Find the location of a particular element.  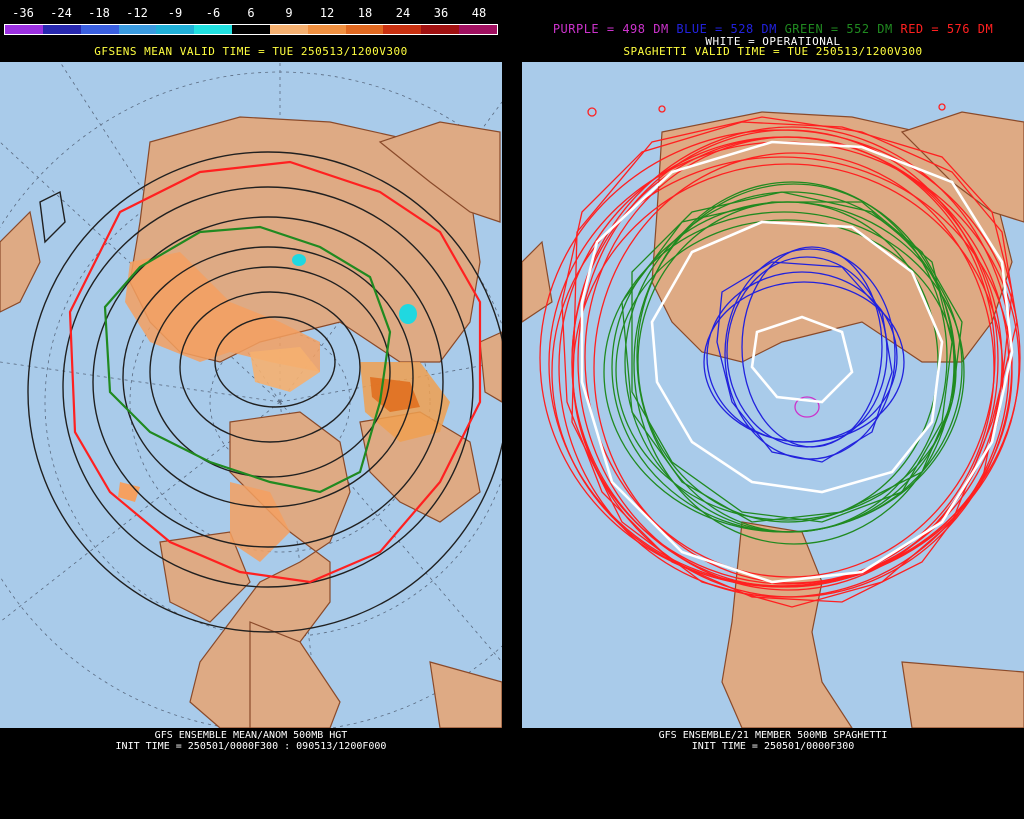

colorbar-label: 6 is located at coordinates (251, 13).